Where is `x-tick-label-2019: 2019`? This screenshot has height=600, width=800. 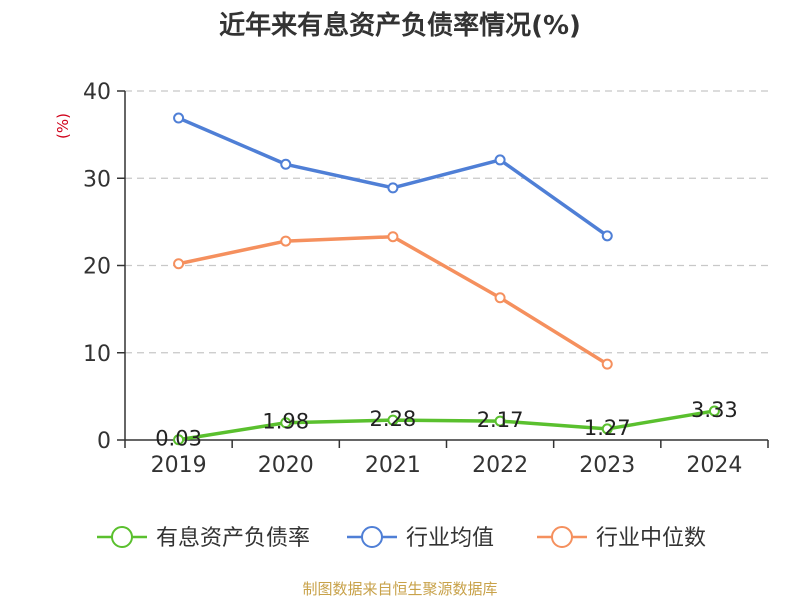
x-tick-label-2019: 2019 is located at coordinates (179, 465).